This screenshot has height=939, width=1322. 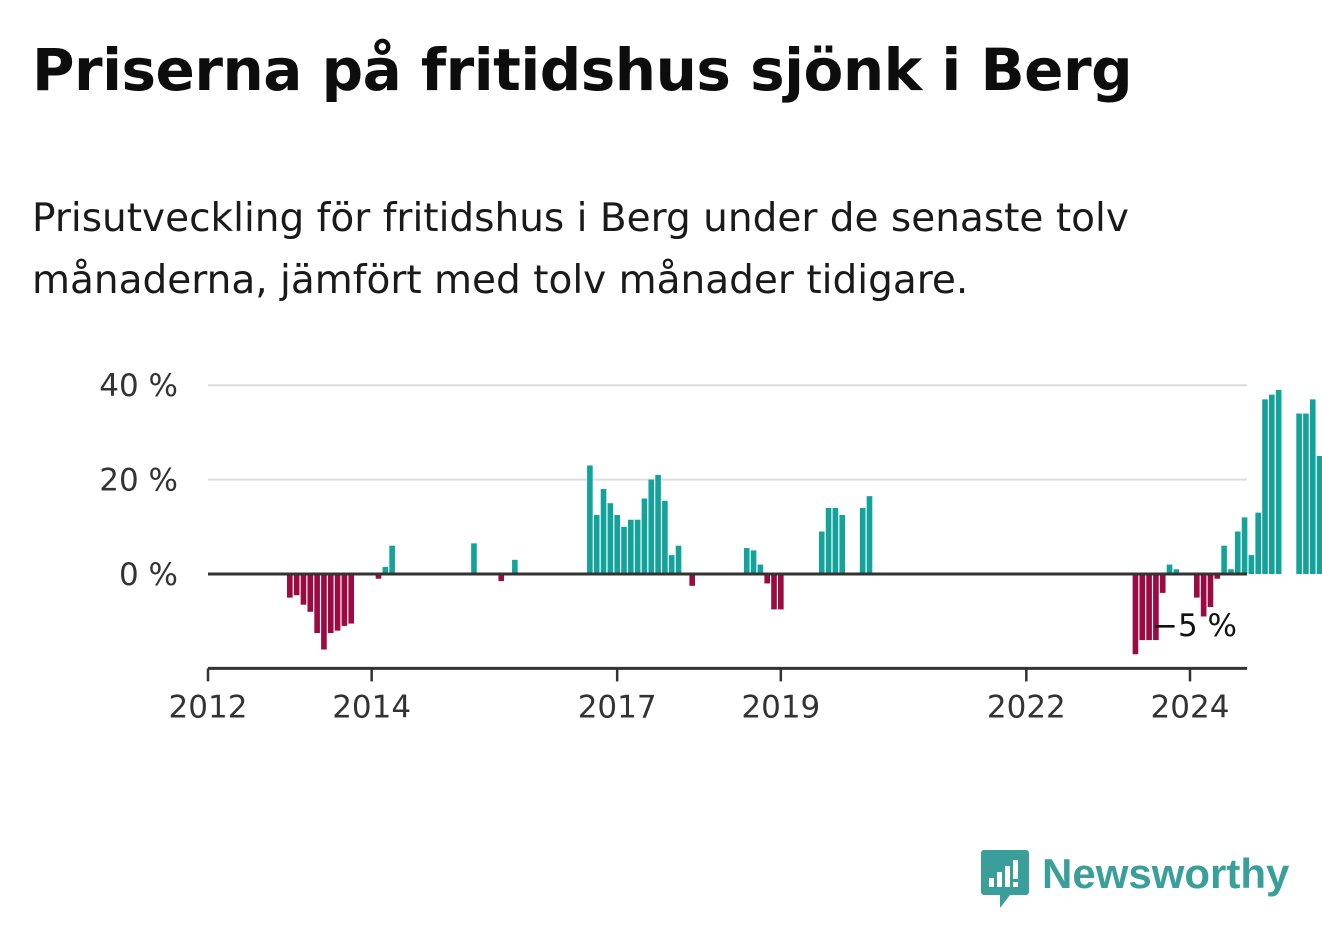 I want to click on x-tick-label: 2024, so click(x=1190, y=707).